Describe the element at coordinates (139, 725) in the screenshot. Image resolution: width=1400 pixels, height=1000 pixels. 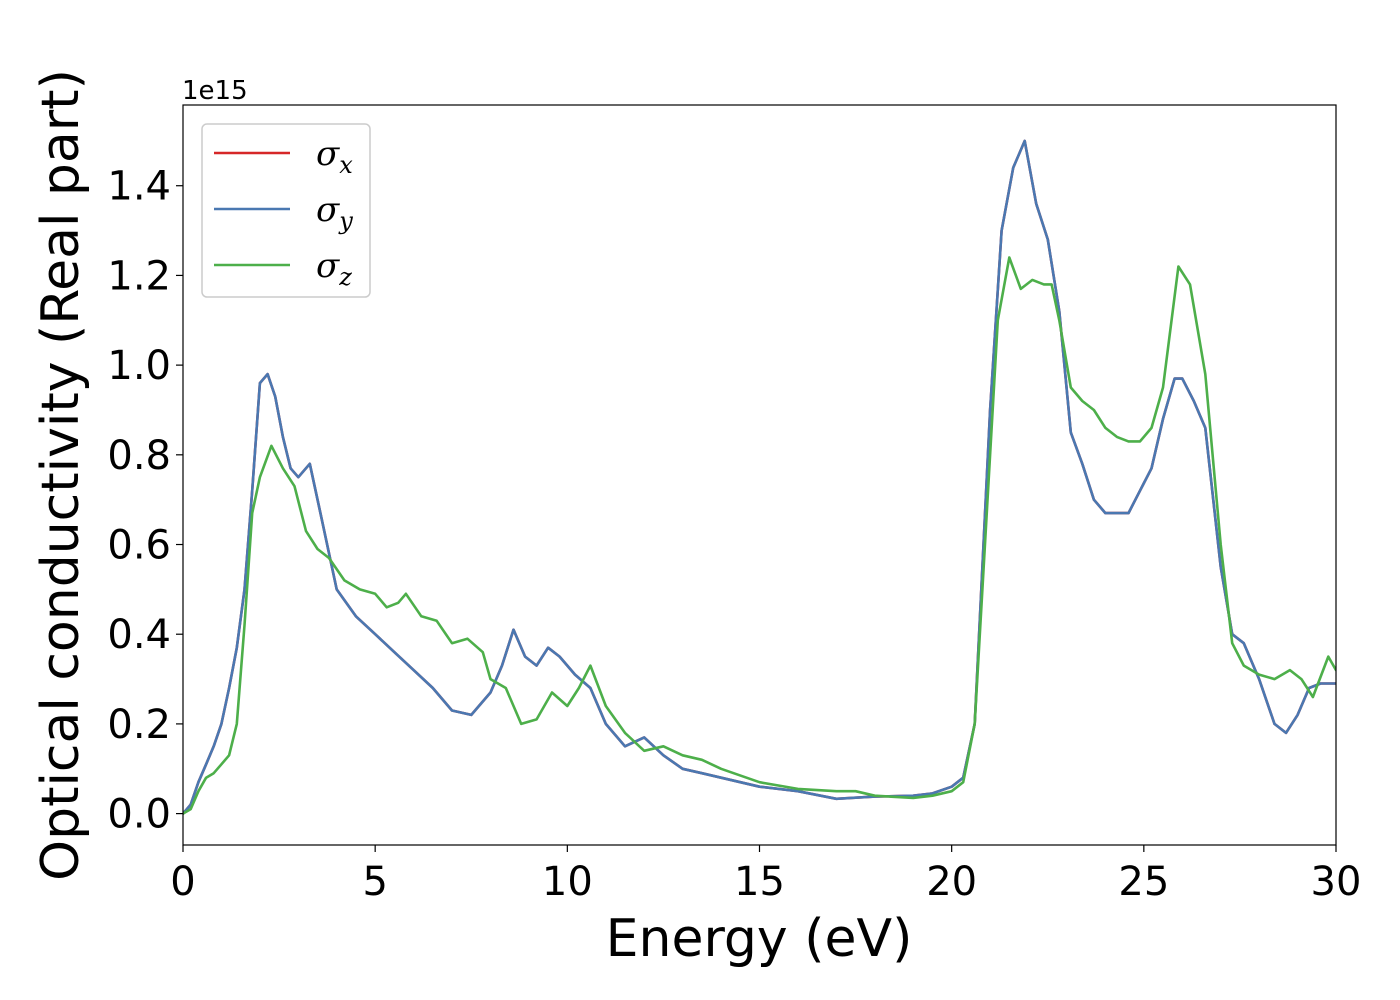
I see `y-tick-label: 0.2` at that location.